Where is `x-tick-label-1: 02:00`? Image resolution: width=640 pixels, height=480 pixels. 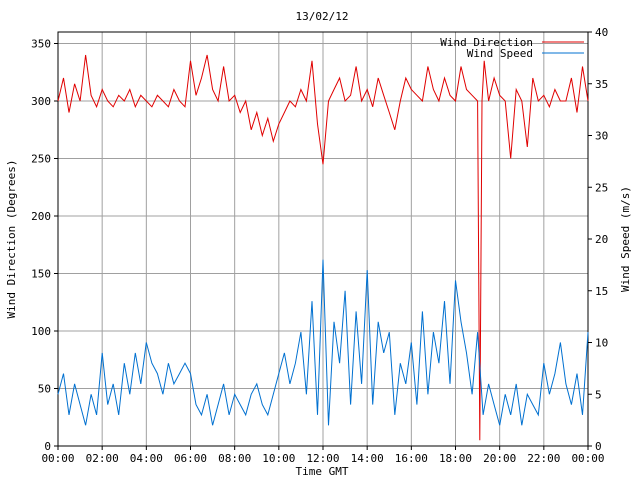 x-tick-label-1: 02:00 is located at coordinates (102, 458).